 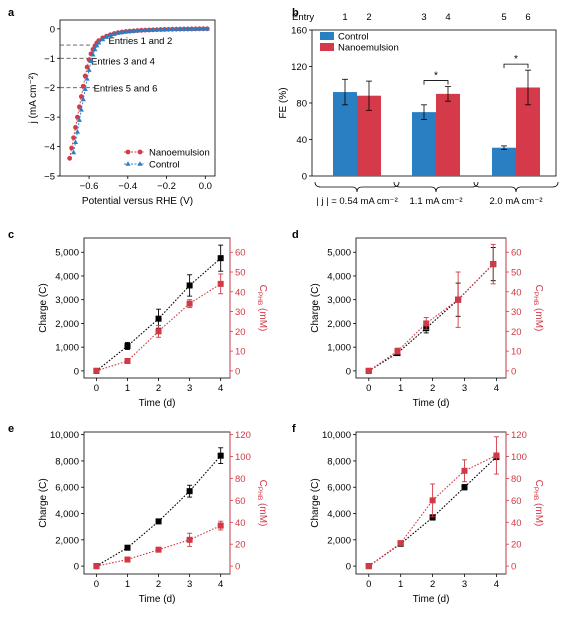 What do you see at coordinates (516, 523) in the screenshot?
I see `y2-tick-label: 40` at bounding box center [516, 523].